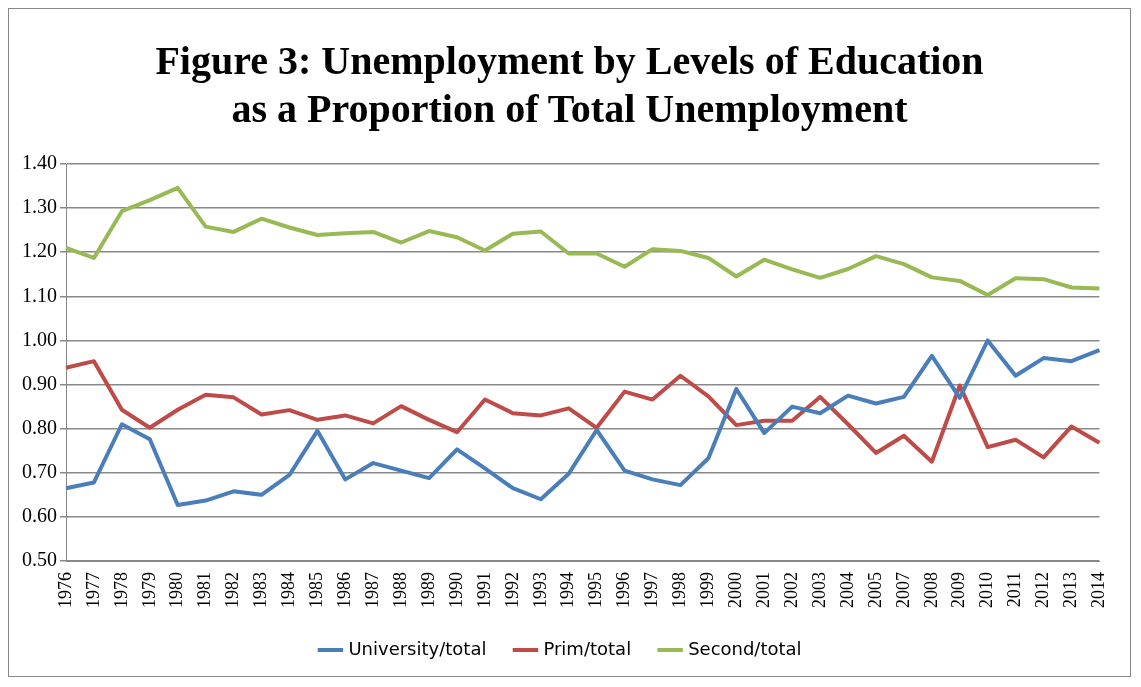  I want to click on x-tick-label: 1993, so click(539, 590).